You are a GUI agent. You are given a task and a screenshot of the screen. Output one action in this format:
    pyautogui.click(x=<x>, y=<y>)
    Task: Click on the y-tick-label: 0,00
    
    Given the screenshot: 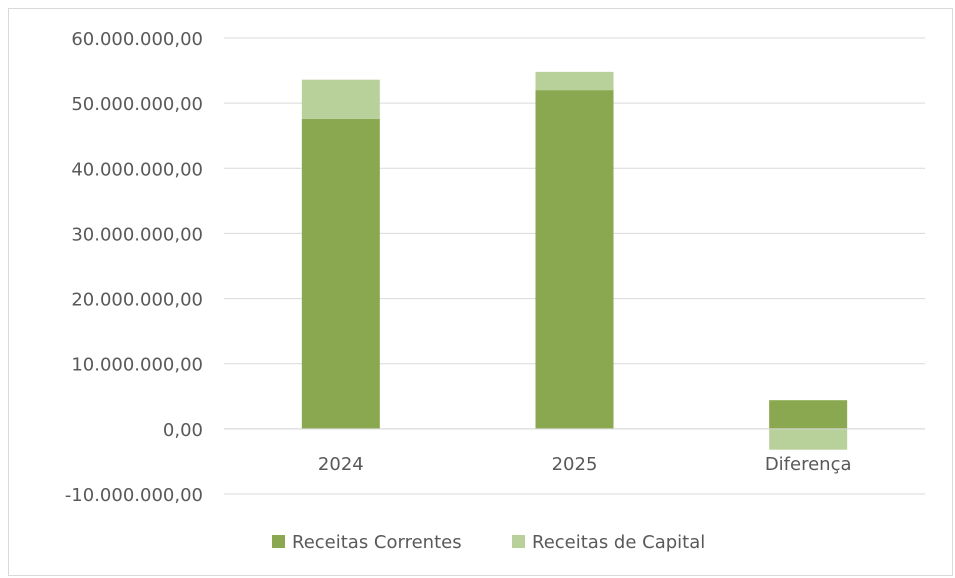 What is the action you would take?
    pyautogui.click(x=183, y=430)
    